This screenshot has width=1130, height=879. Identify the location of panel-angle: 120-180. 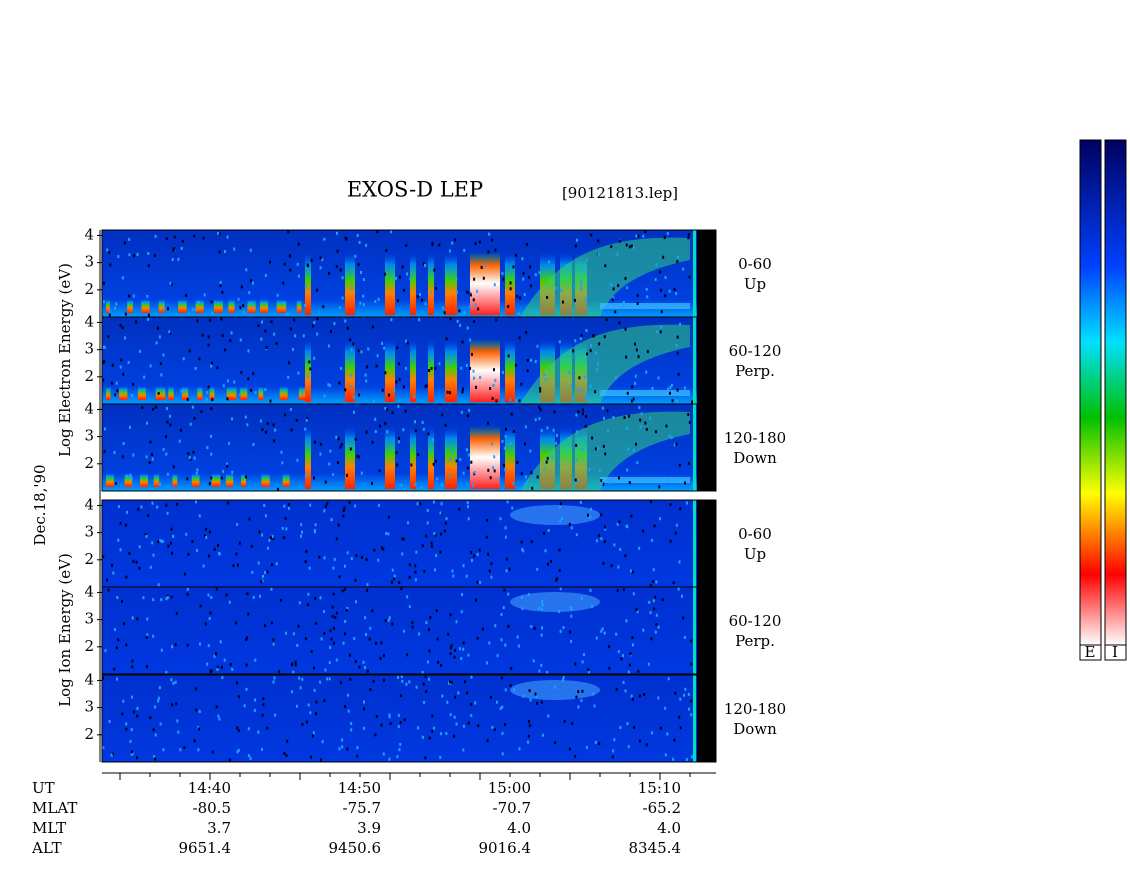
(755, 709).